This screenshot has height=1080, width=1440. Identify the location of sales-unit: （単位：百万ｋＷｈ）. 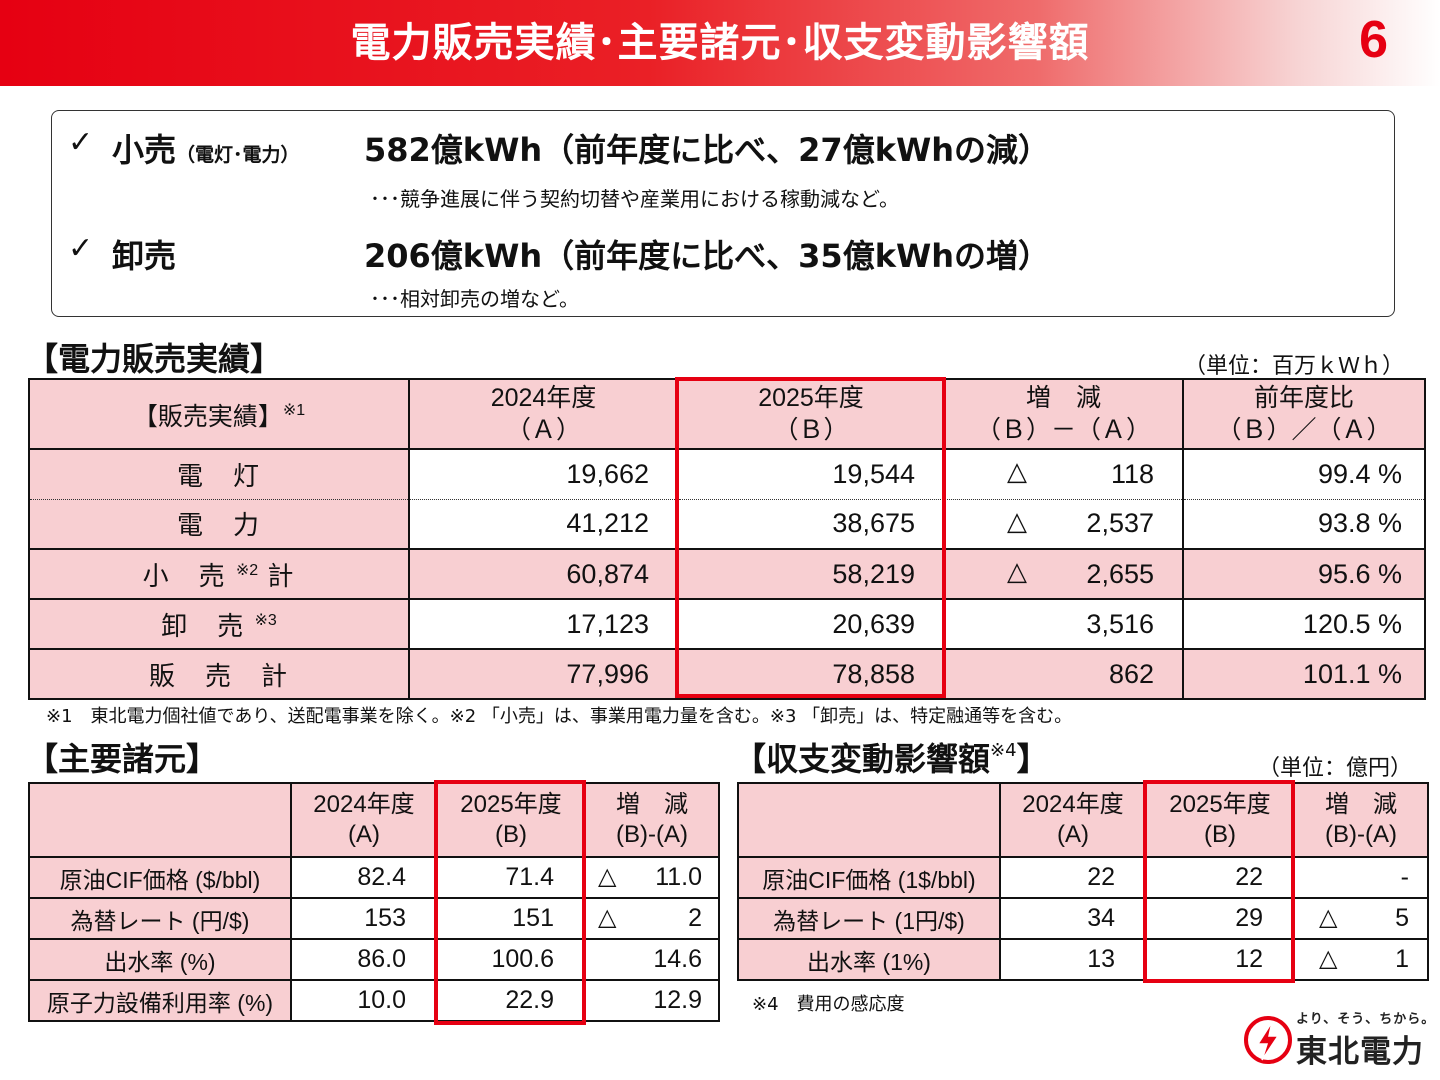
(1294, 366).